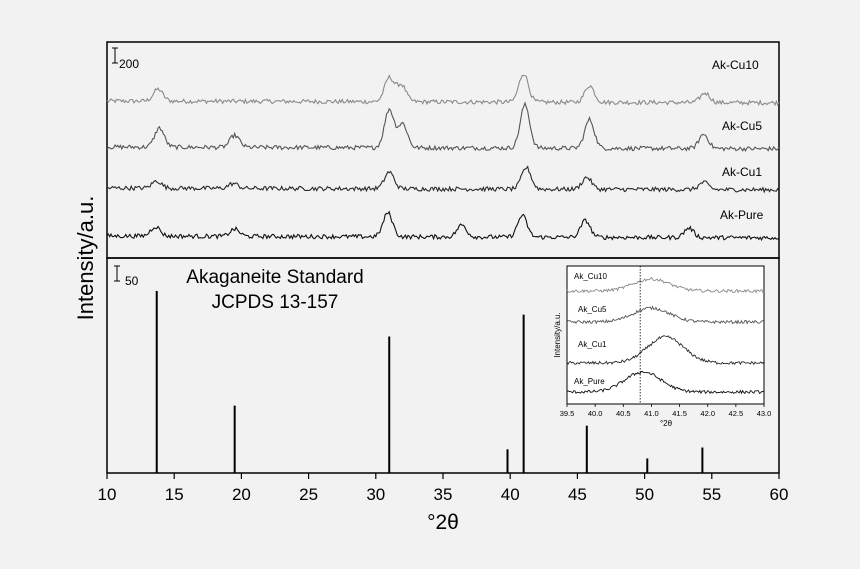  Describe the element at coordinates (665, 350) in the screenshot. I see `inset-series-line-ak_cu1` at that location.